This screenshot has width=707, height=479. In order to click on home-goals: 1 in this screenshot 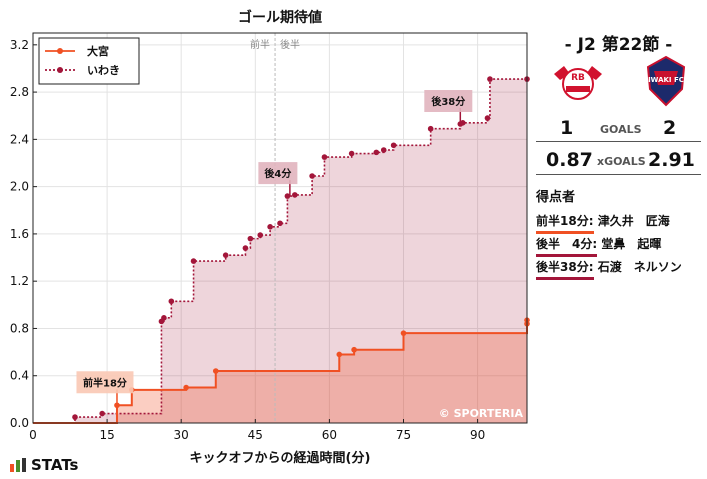, I will do `click(567, 128)`.